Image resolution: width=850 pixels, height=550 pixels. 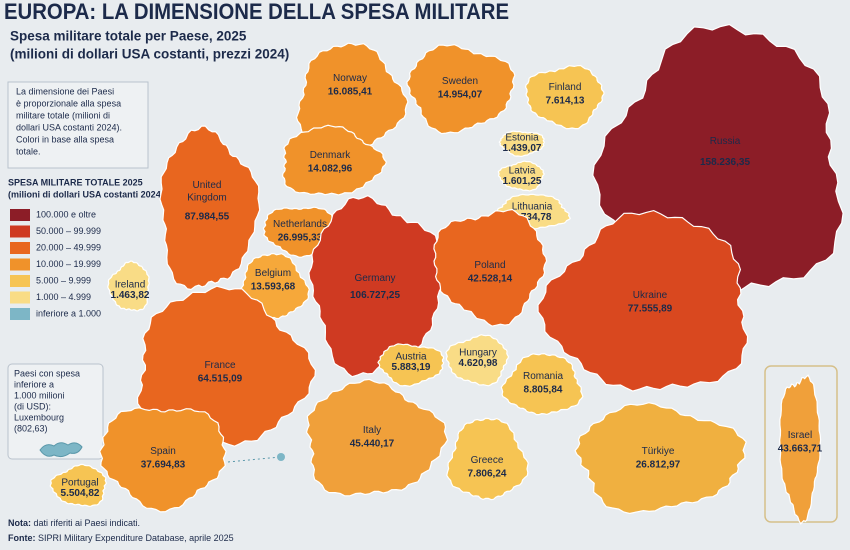 I want to click on subtitle: Spesa militare totale per Paese, 2025, so click(x=128, y=36).